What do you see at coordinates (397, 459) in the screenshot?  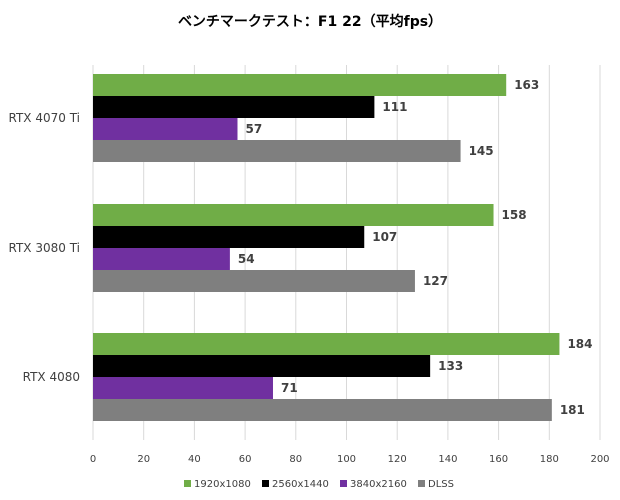 I see `x-tick-label: 120` at bounding box center [397, 459].